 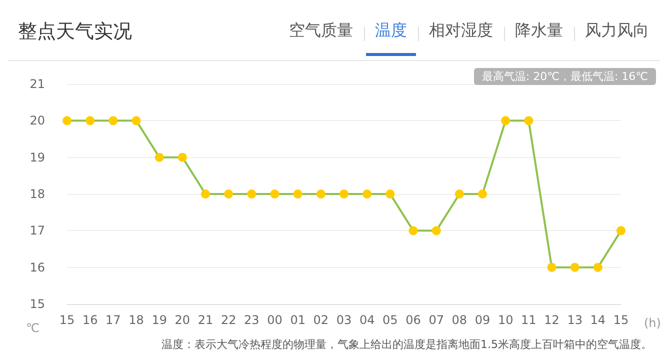 What do you see at coordinates (461, 30) in the screenshot?
I see `text: 相对湿度` at bounding box center [461, 30].